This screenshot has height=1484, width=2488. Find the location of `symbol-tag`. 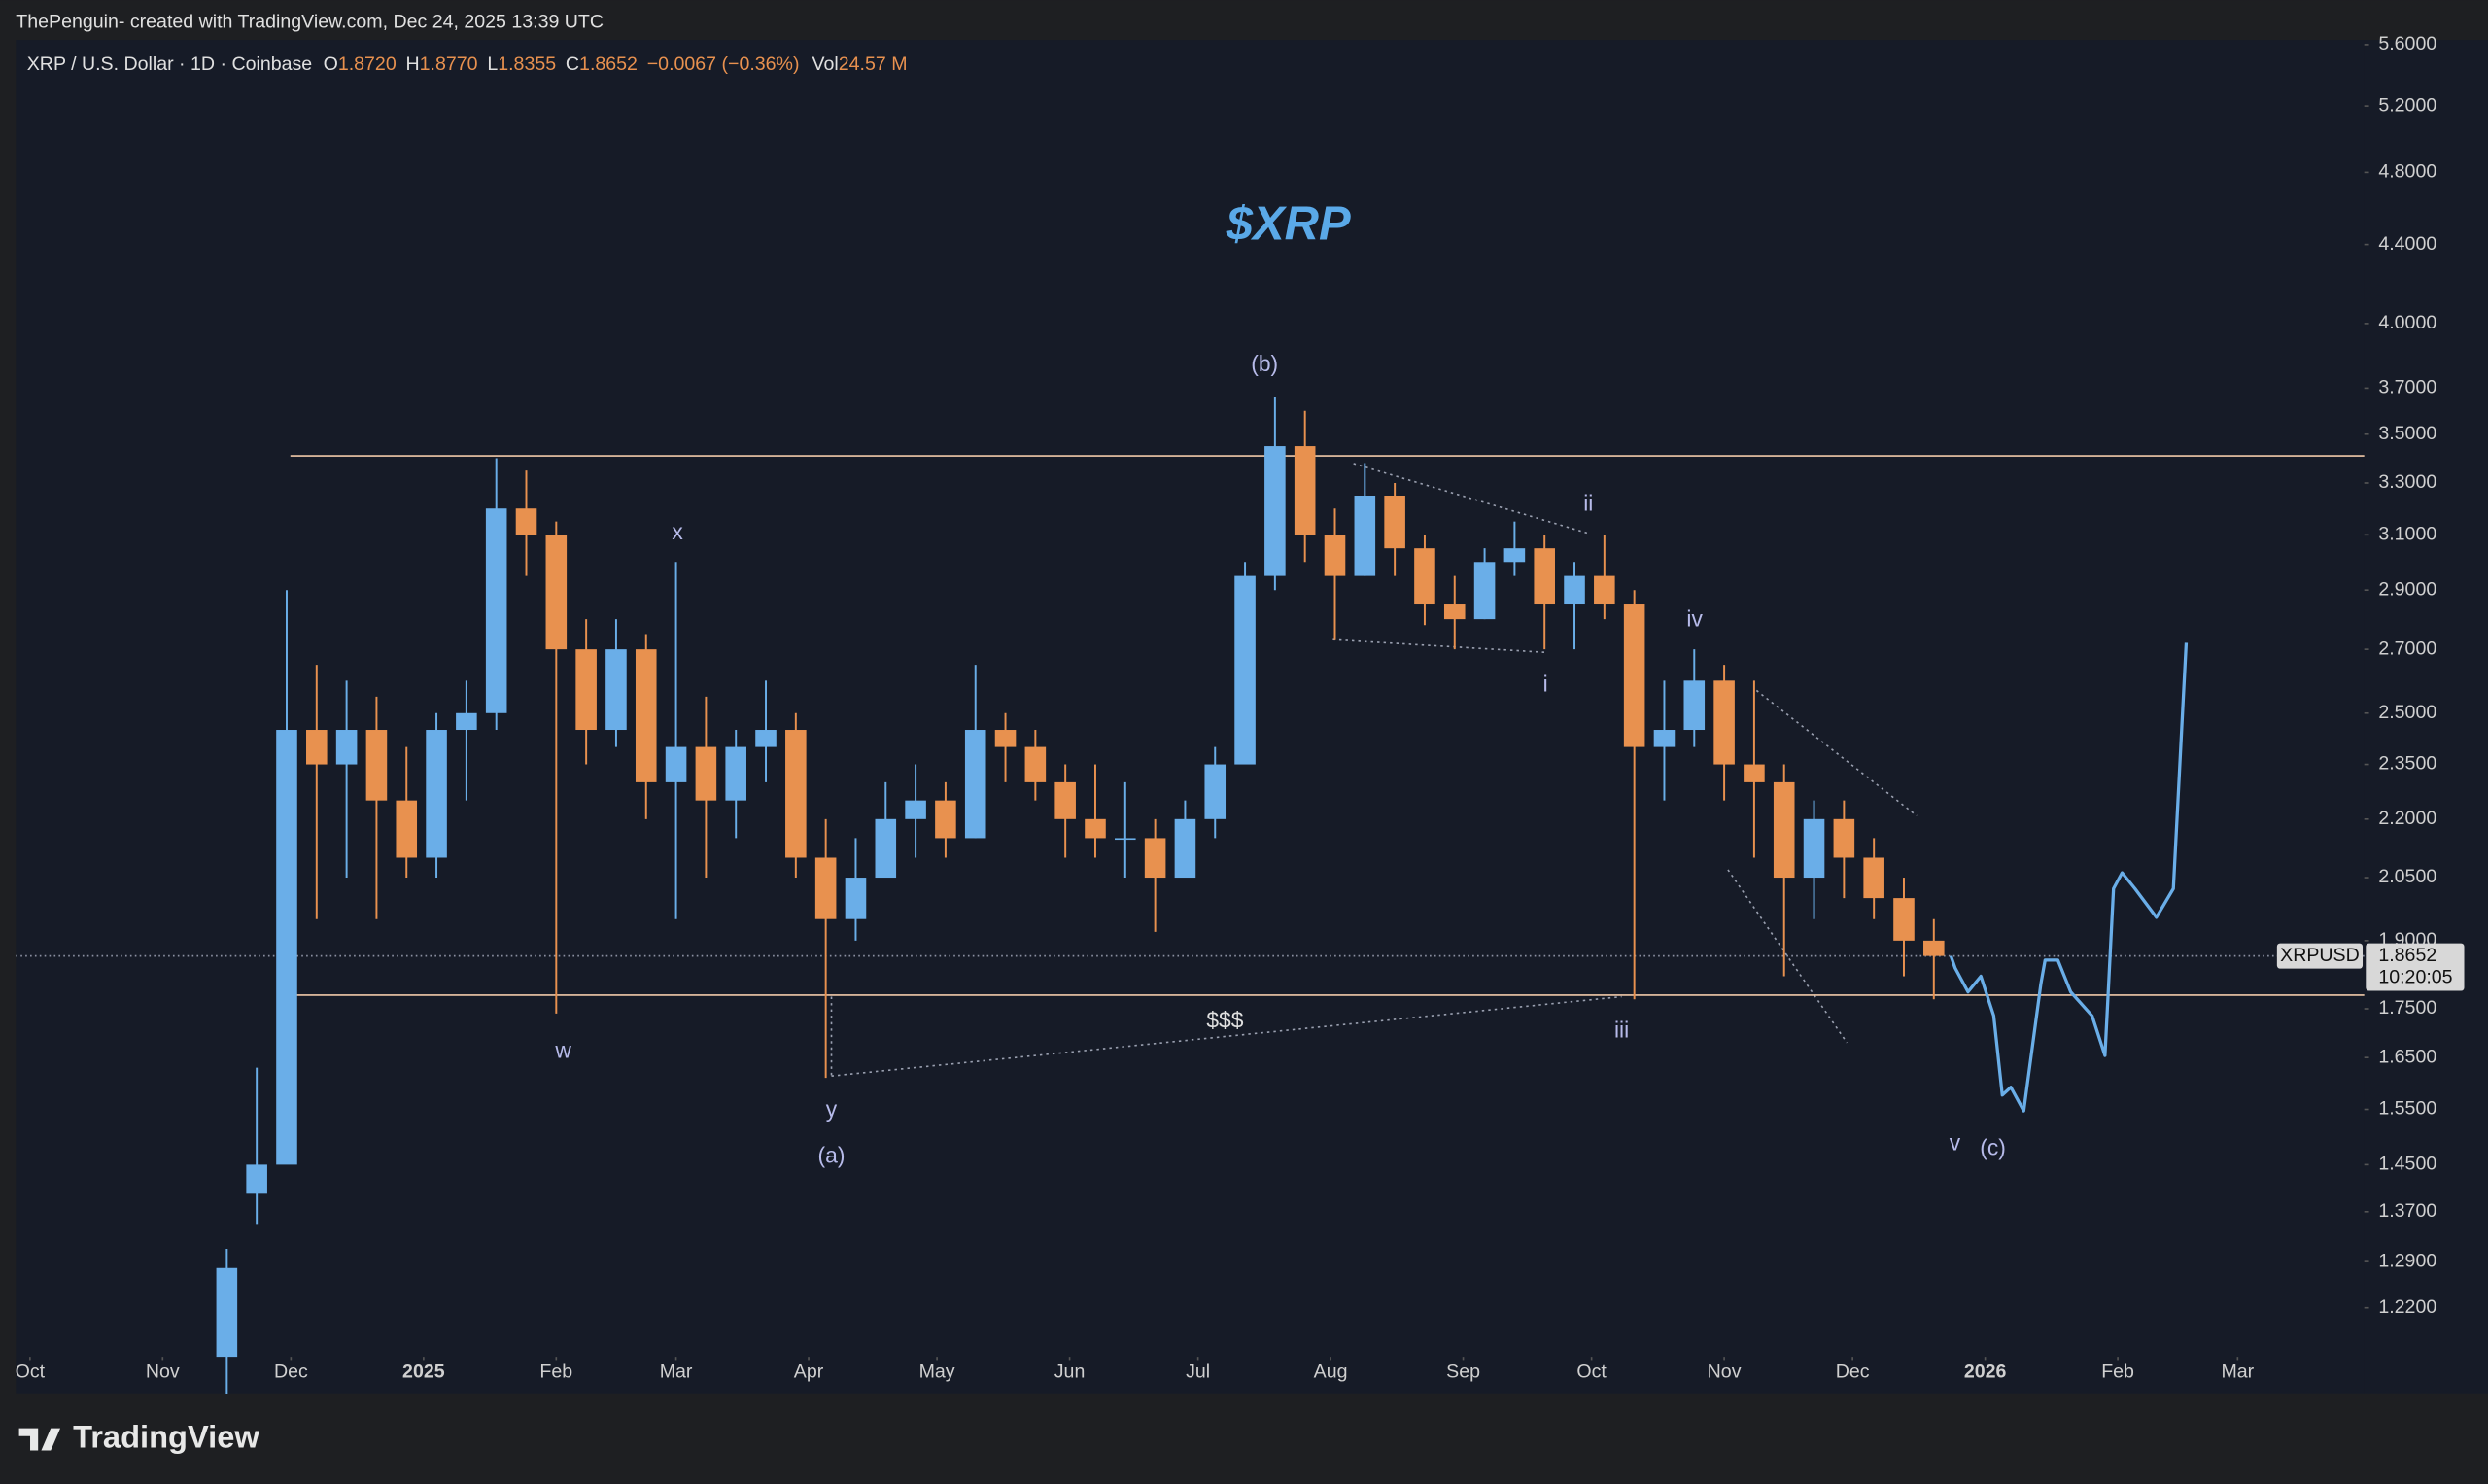

symbol-tag is located at coordinates (2320, 956).